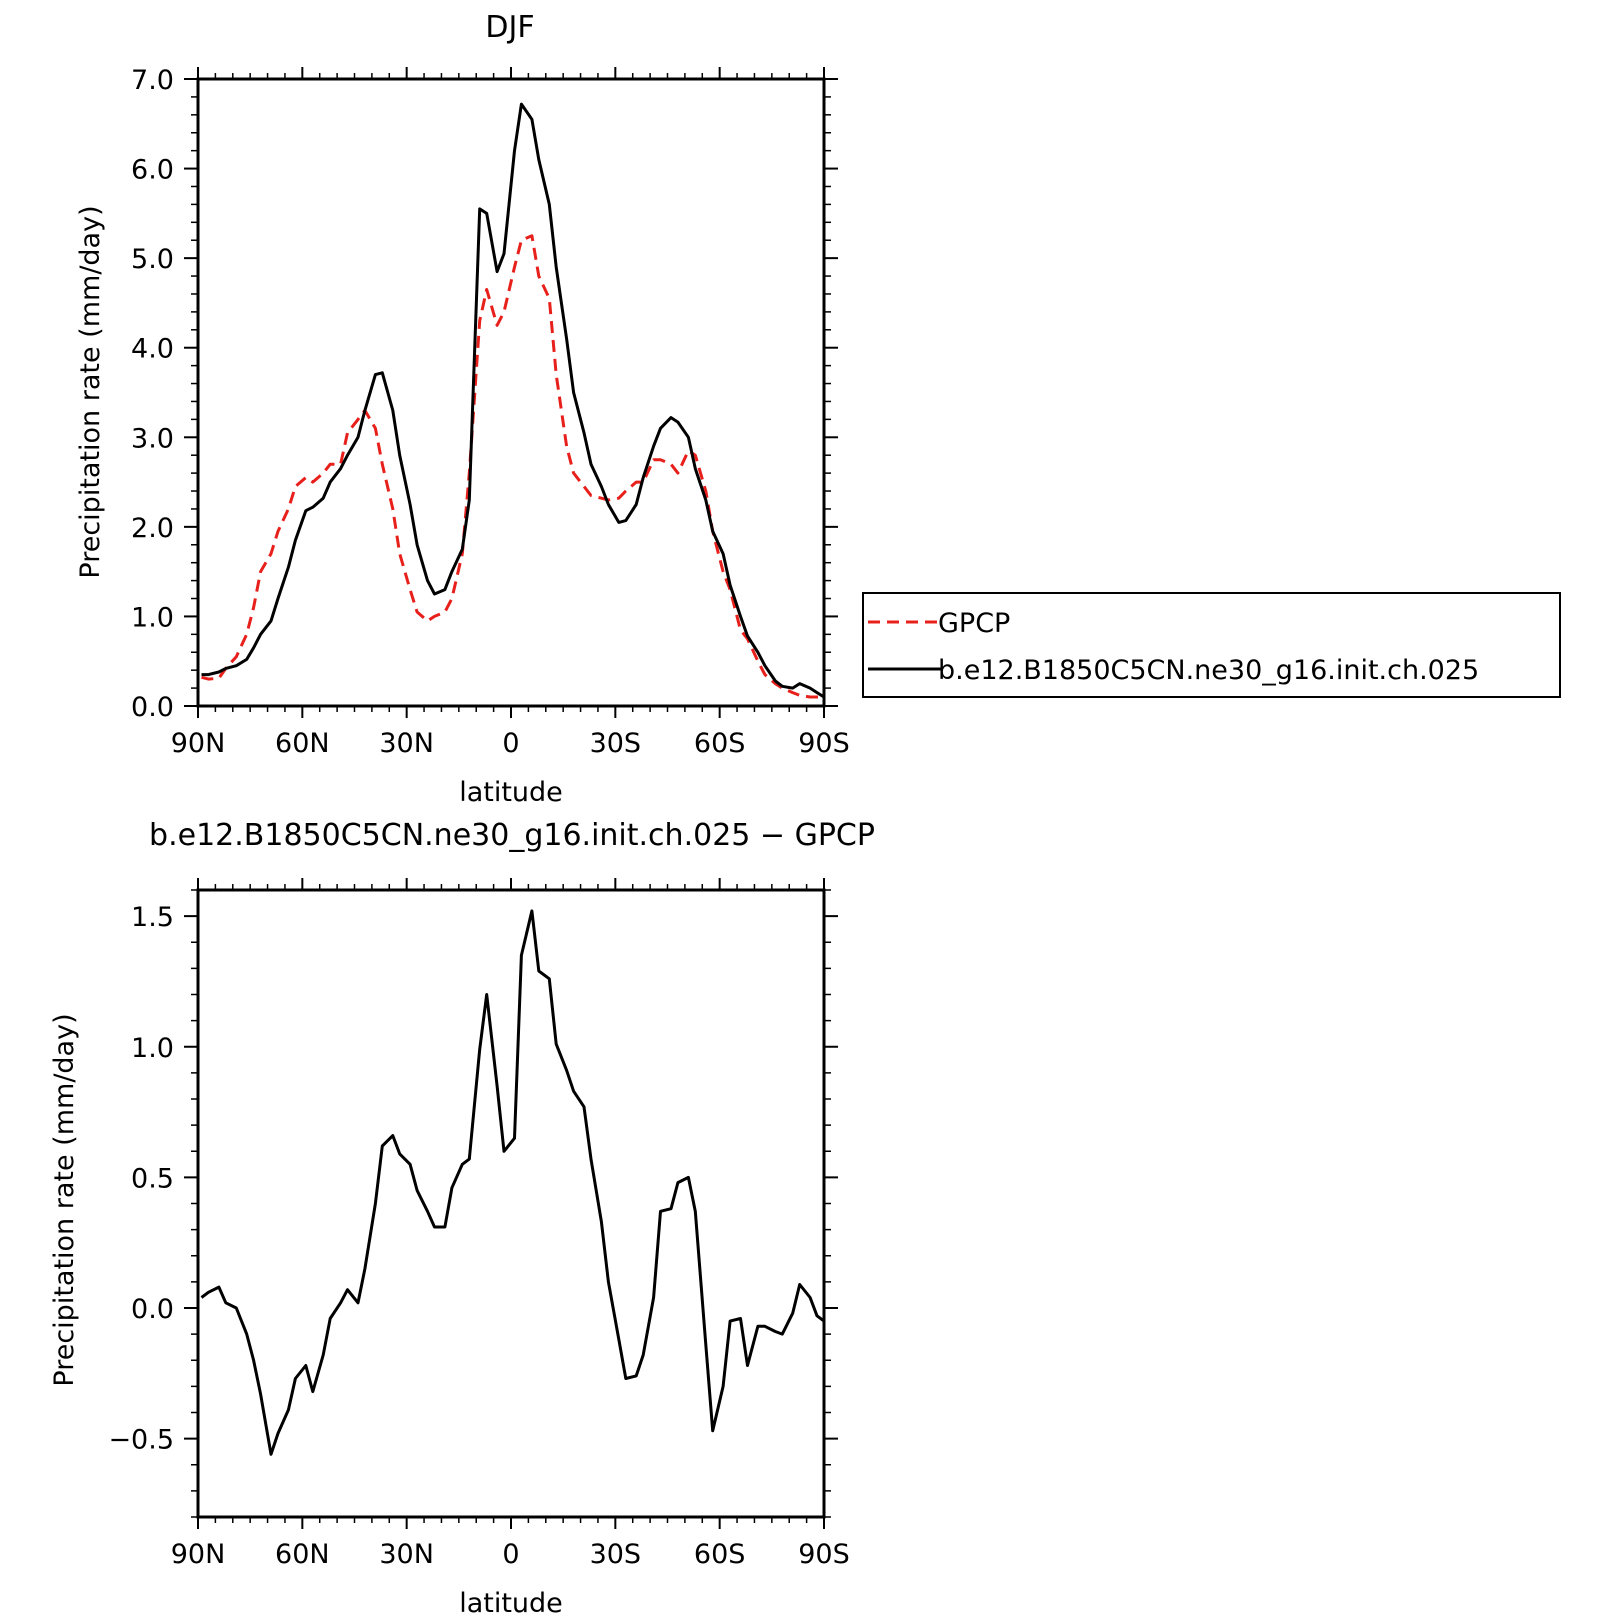  I want to click on djf-ytick-label: 4.0, so click(152, 349).